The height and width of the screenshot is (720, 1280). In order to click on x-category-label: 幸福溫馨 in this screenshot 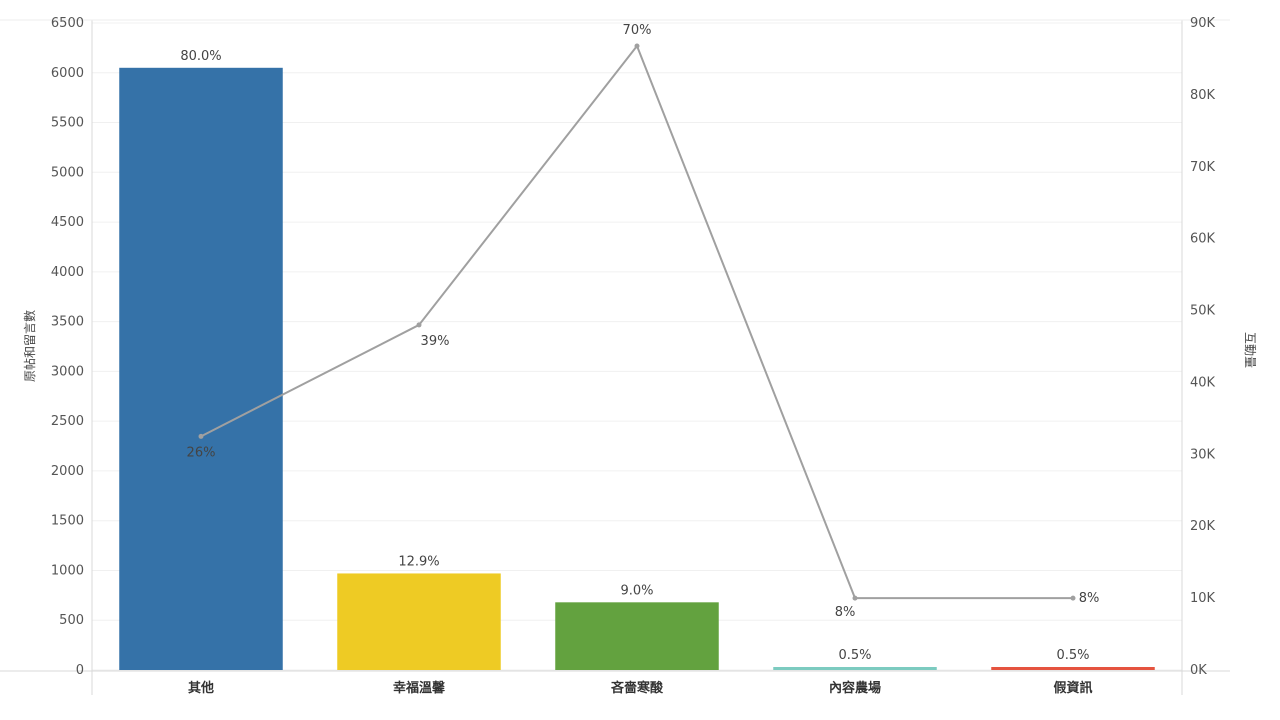, I will do `click(419, 688)`.